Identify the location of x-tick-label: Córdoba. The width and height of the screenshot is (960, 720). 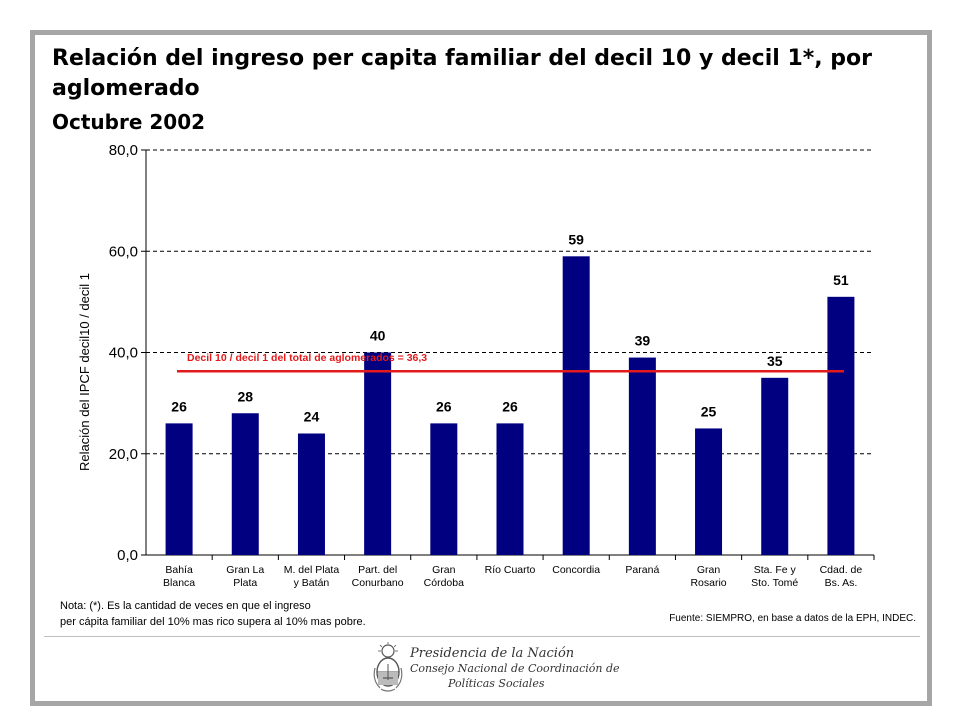
(444, 583).